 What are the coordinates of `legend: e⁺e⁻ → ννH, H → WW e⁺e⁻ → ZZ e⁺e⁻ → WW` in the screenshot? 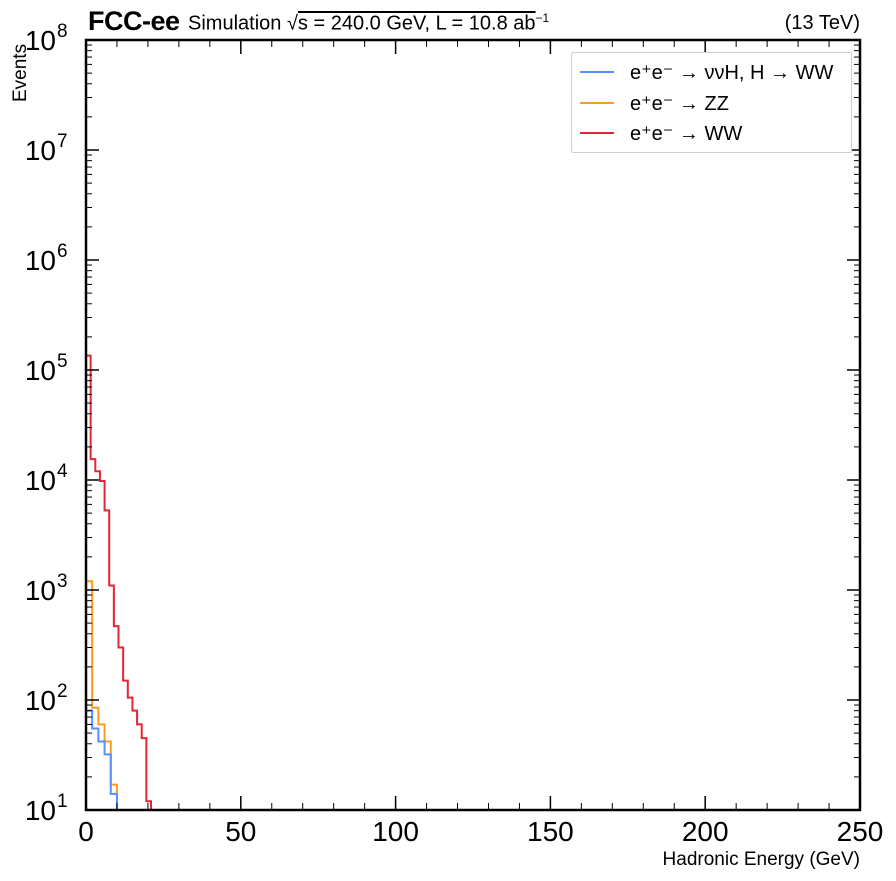 It's located at (711, 102).